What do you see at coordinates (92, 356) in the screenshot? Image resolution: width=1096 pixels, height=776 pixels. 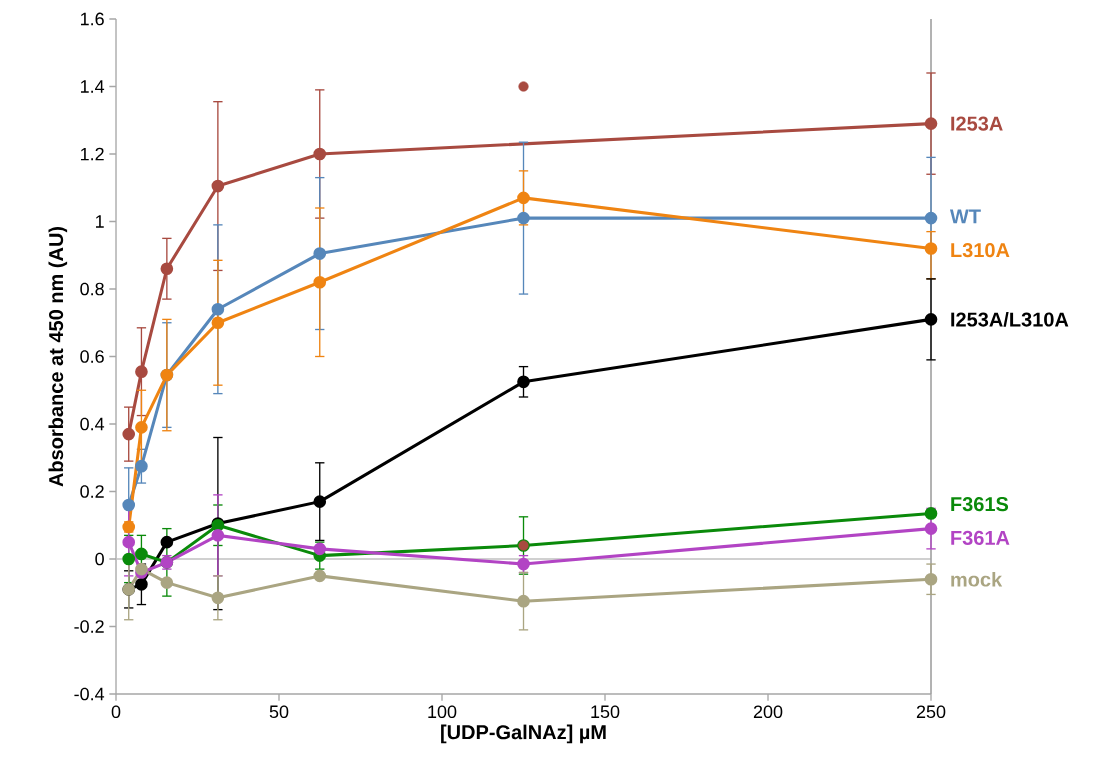 I see `y-tick-label: 0.6` at bounding box center [92, 356].